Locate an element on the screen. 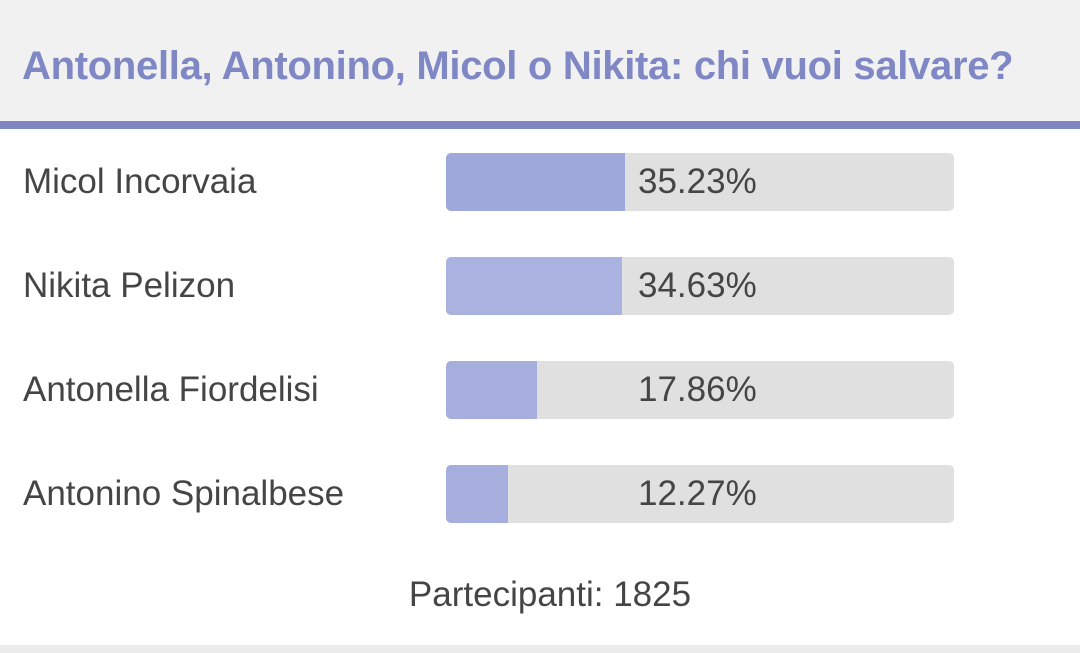  poll-option-micol: Micol Incorvaia 35.23% is located at coordinates (540, 182).